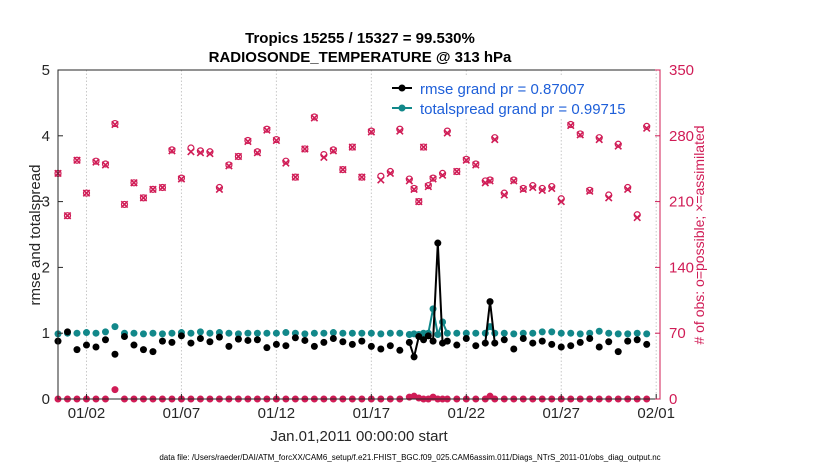 This screenshot has width=830, height=470. Describe the element at coordinates (46, 399) in the screenshot. I see `y-tick-label: 0` at that location.